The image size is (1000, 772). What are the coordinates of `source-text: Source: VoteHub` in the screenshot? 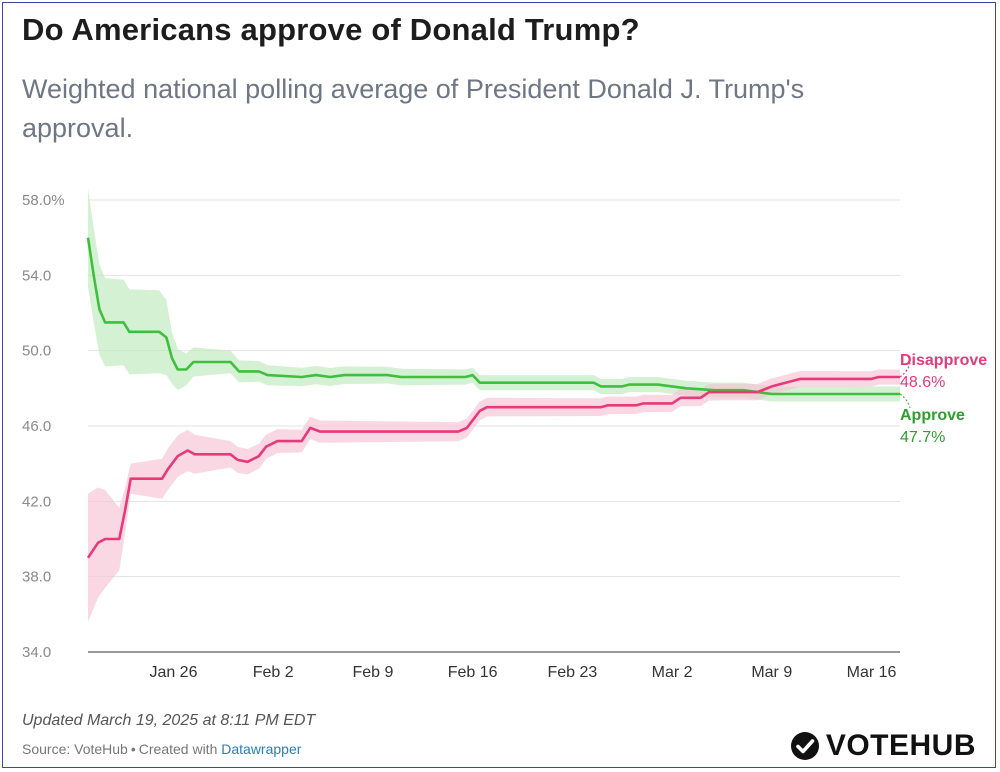 It's located at (75, 749).